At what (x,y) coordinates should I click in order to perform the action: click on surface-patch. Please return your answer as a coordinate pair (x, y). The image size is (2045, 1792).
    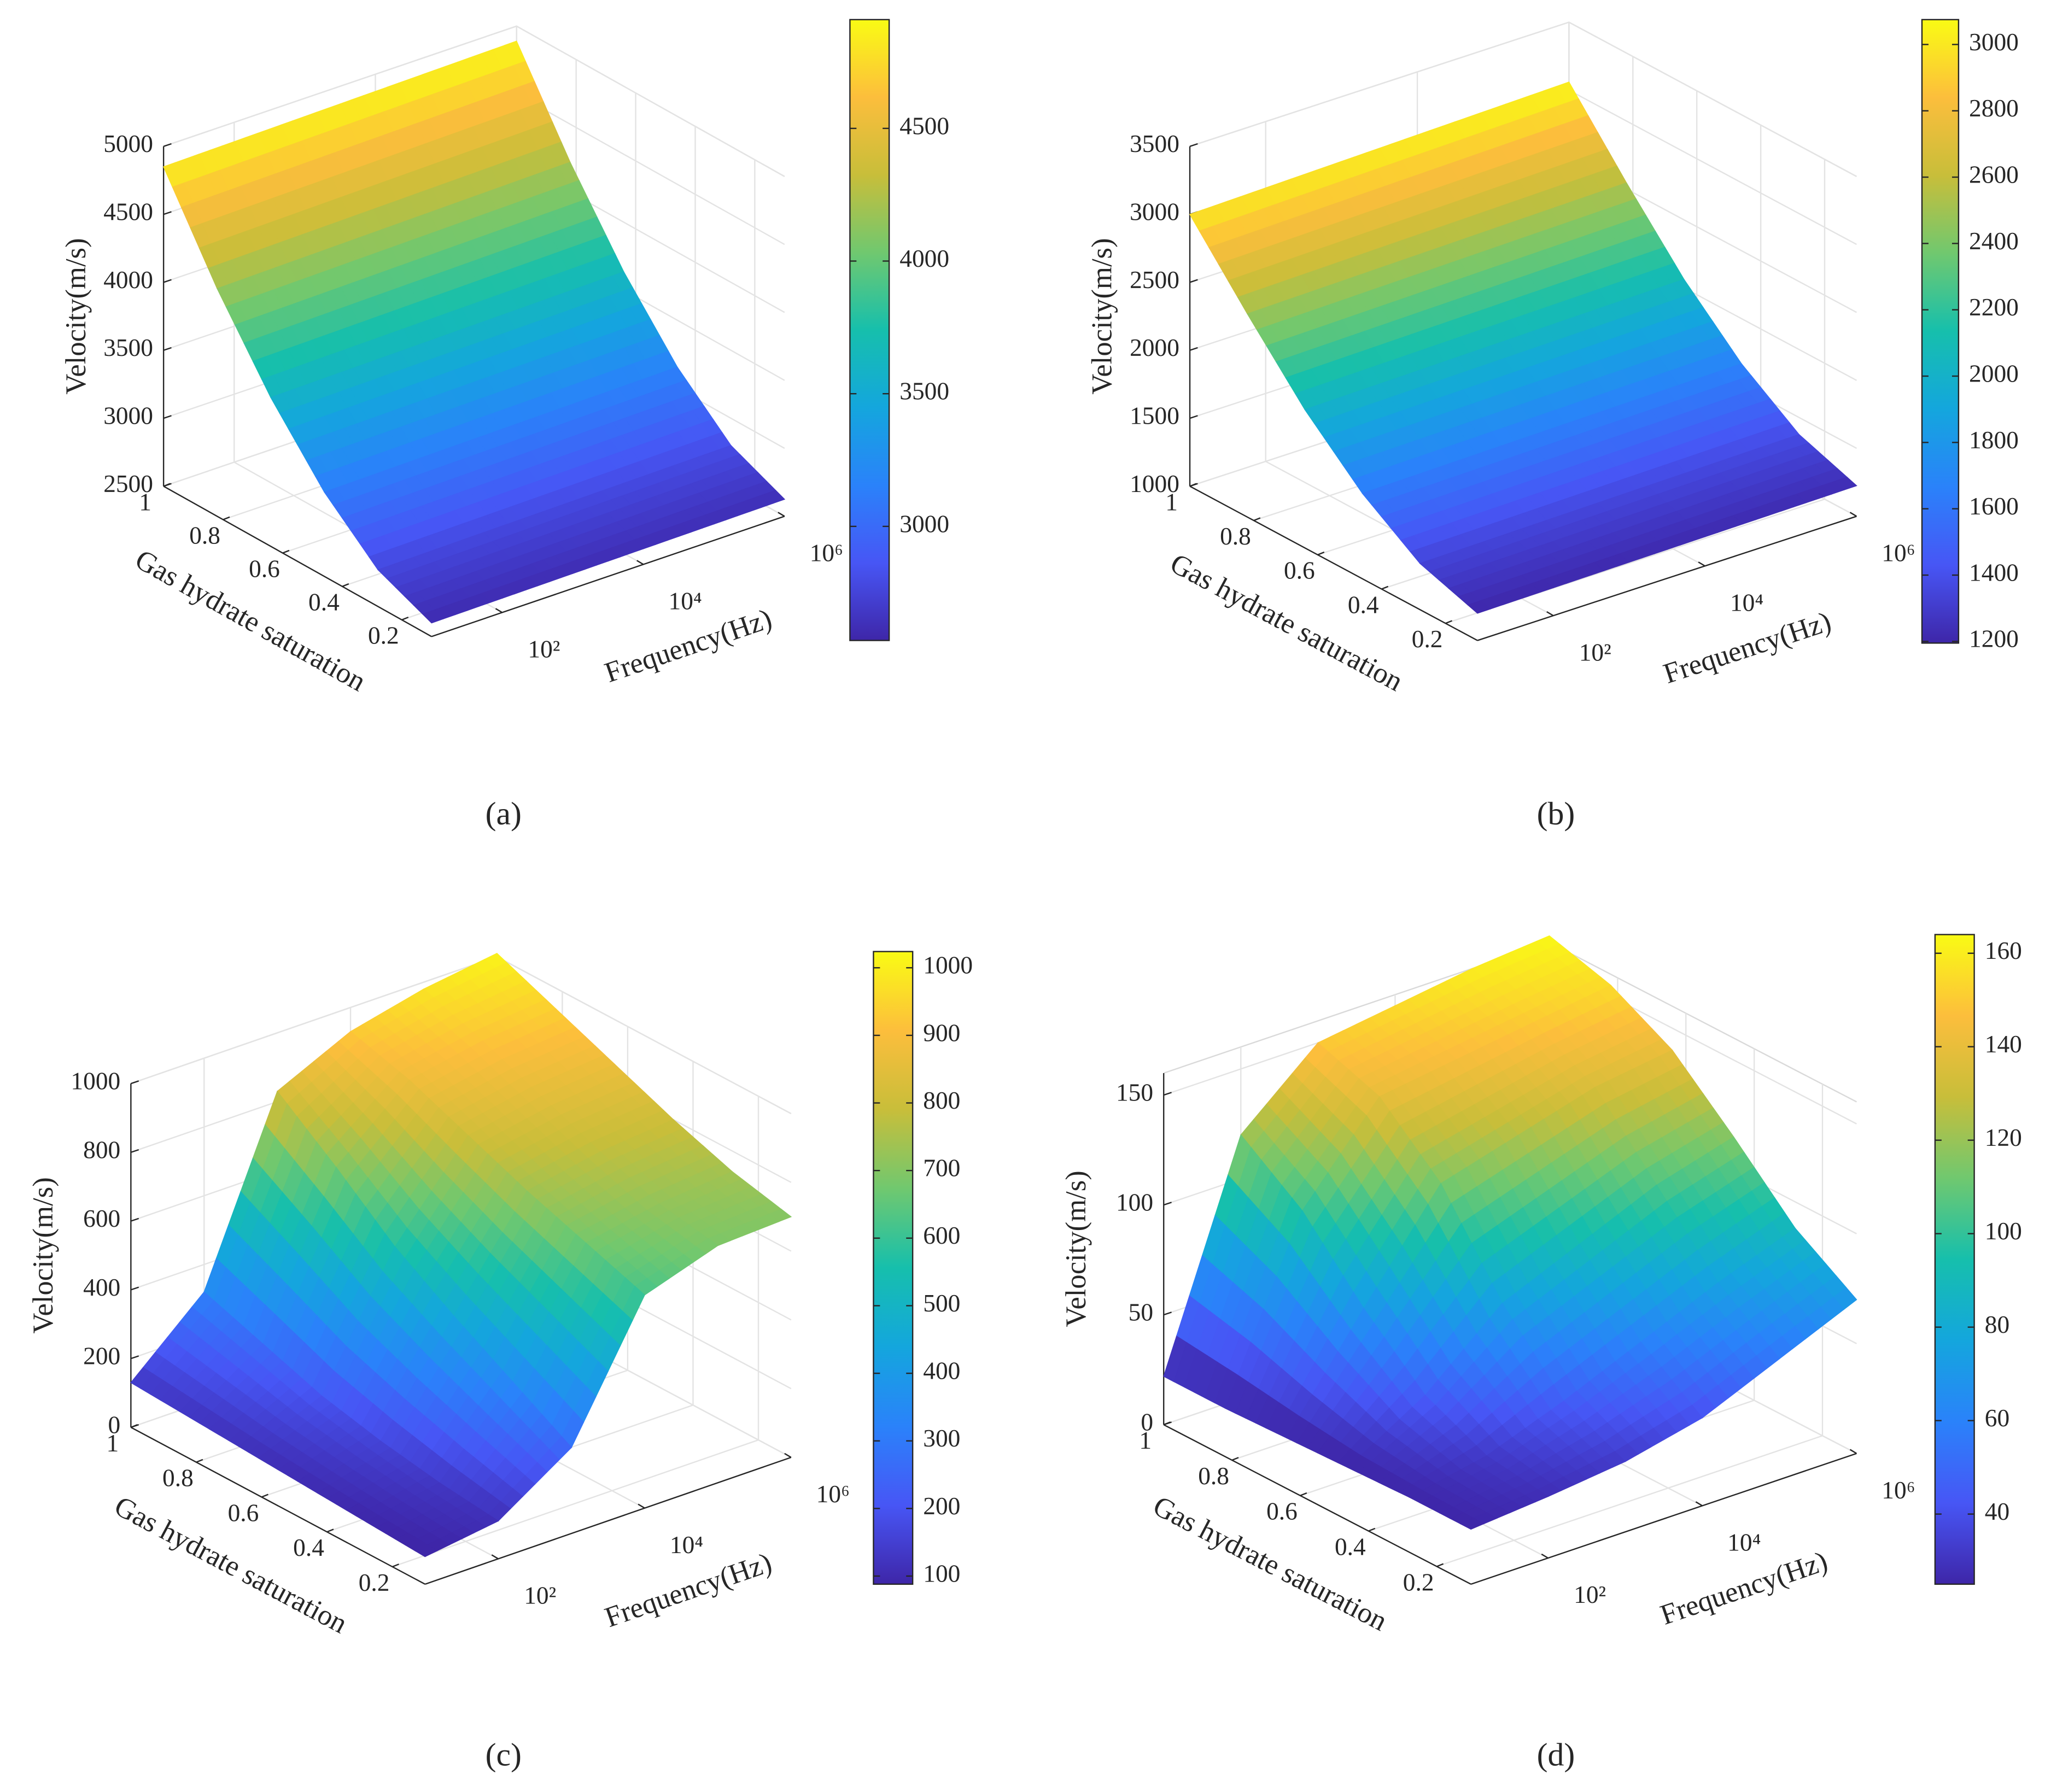
    Looking at the image, I should click on (433, 616).